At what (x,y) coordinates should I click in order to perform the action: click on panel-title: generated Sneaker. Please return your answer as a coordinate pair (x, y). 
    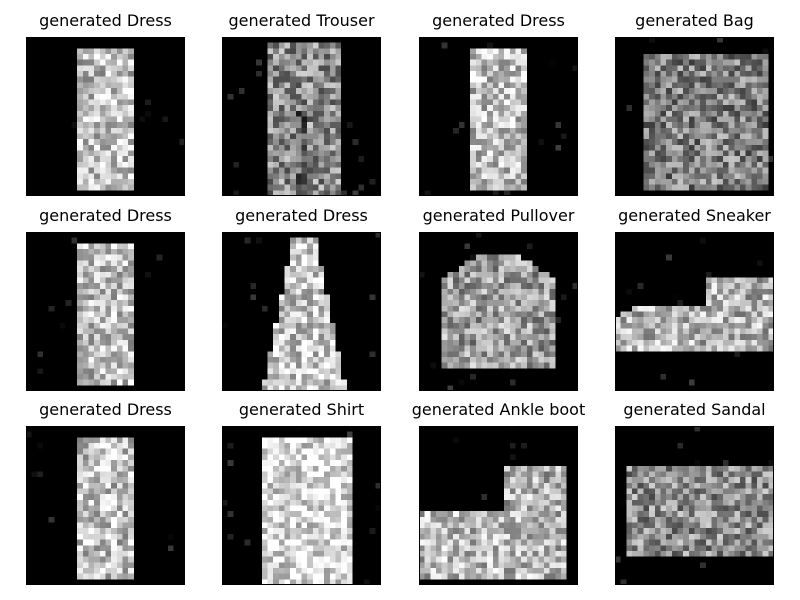
    Looking at the image, I should click on (694, 215).